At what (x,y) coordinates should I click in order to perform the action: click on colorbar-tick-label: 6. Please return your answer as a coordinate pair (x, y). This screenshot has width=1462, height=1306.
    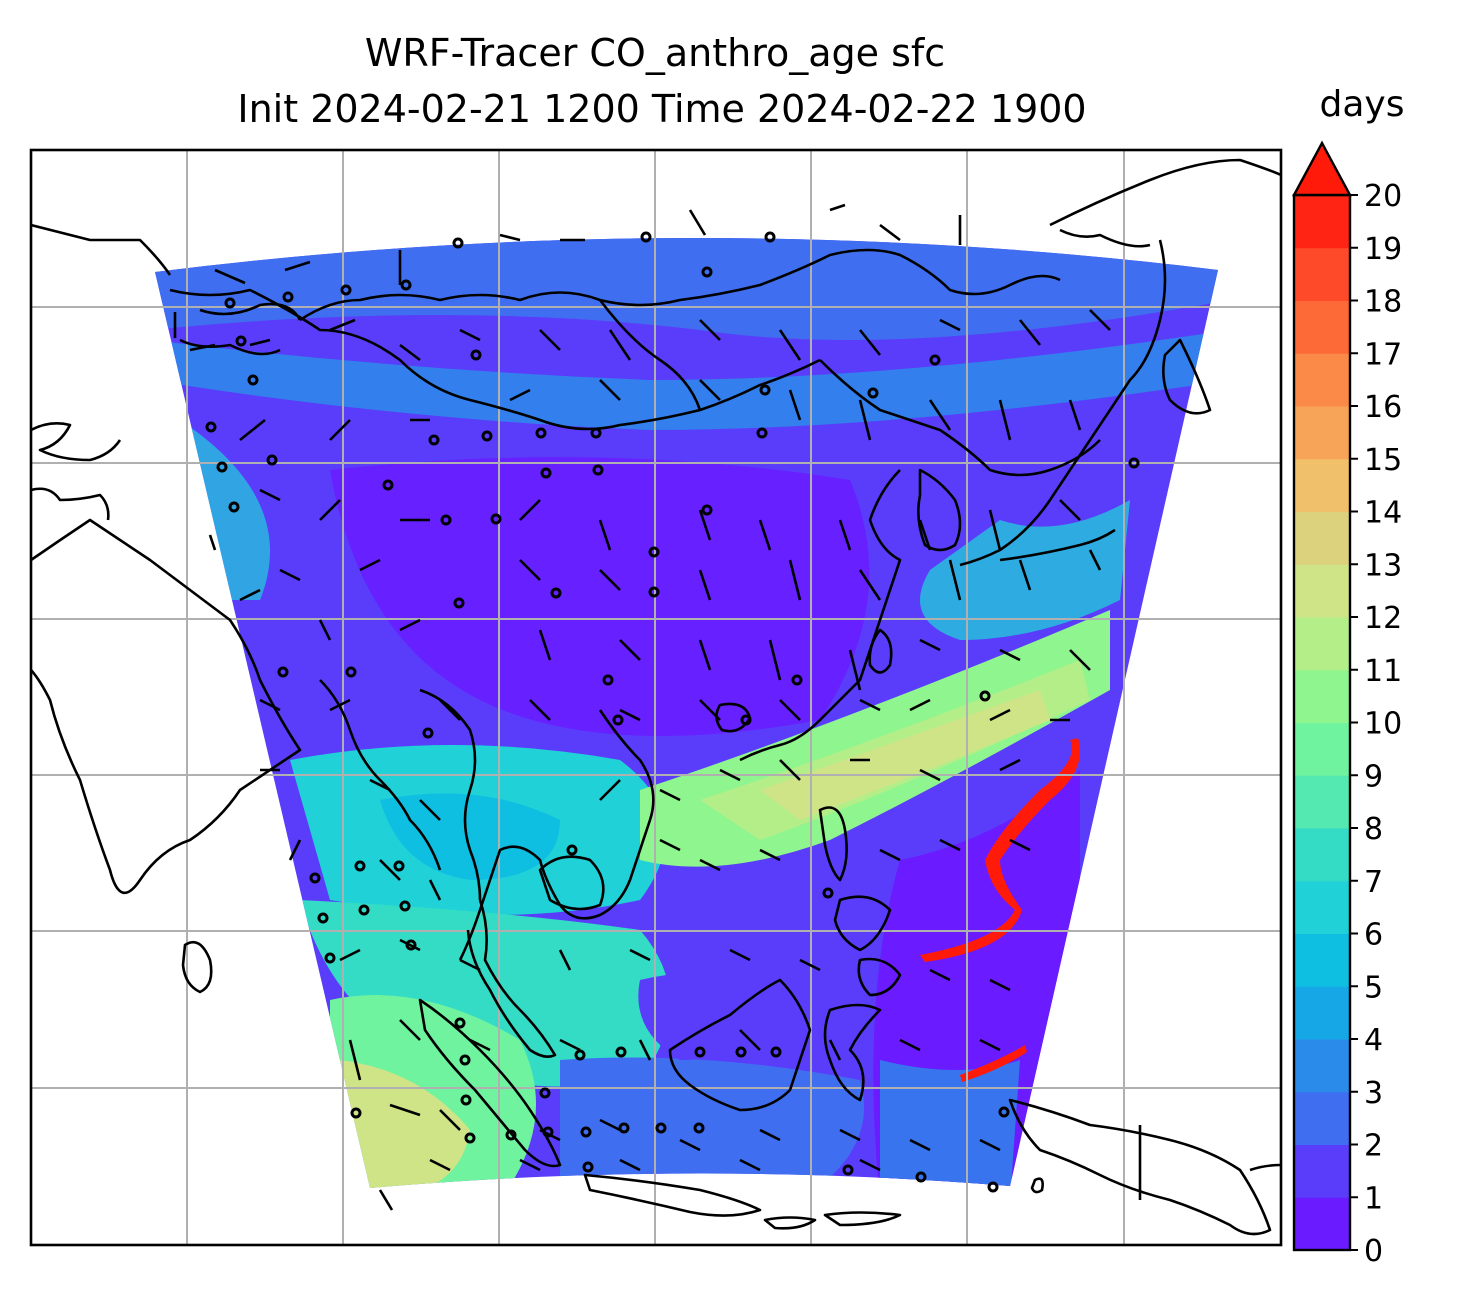
    Looking at the image, I should click on (1373, 935).